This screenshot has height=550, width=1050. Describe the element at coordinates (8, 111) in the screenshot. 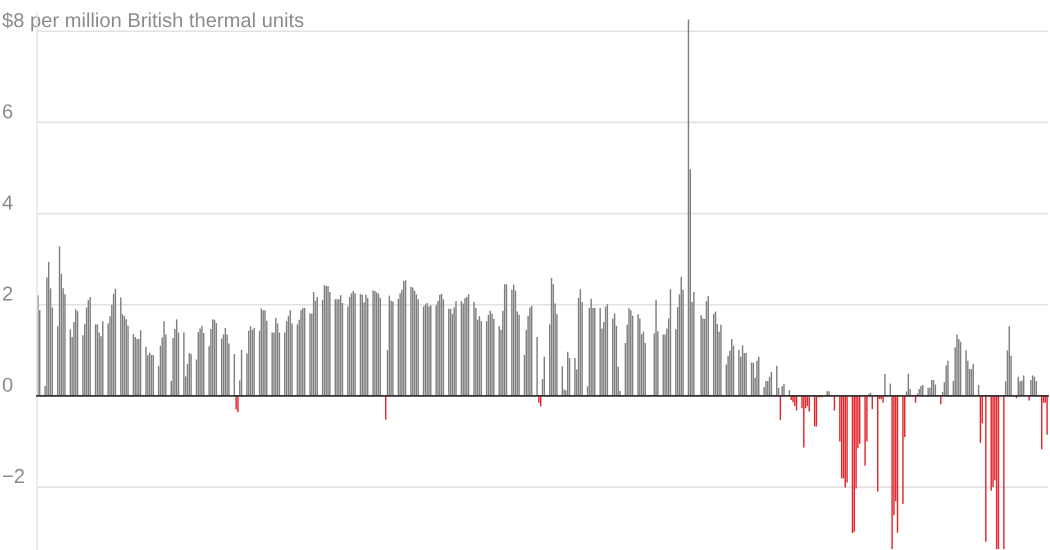

I see `y-tick-label: 6` at that location.